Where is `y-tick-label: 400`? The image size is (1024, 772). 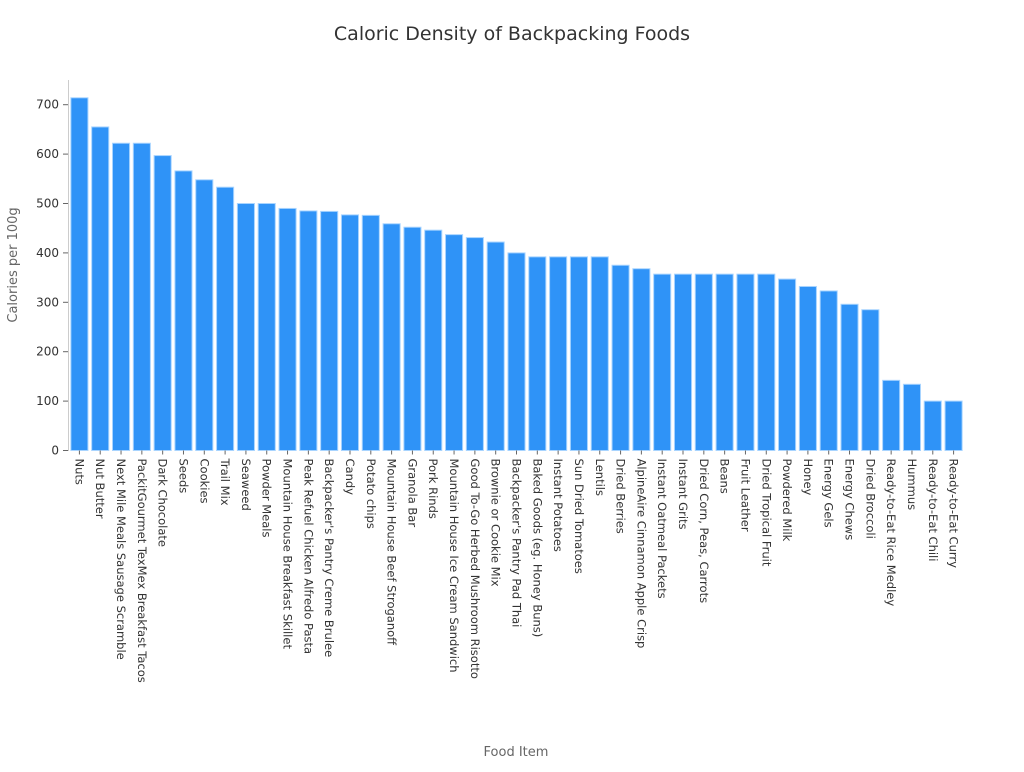 y-tick-label: 400 is located at coordinates (47, 253).